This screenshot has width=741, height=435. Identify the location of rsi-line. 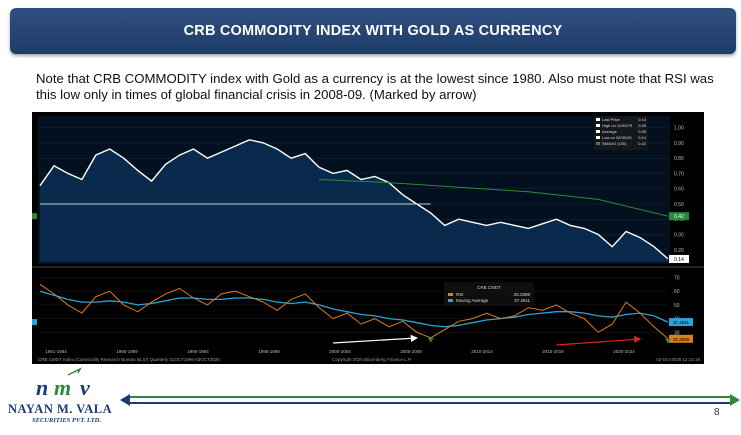
(354, 311).